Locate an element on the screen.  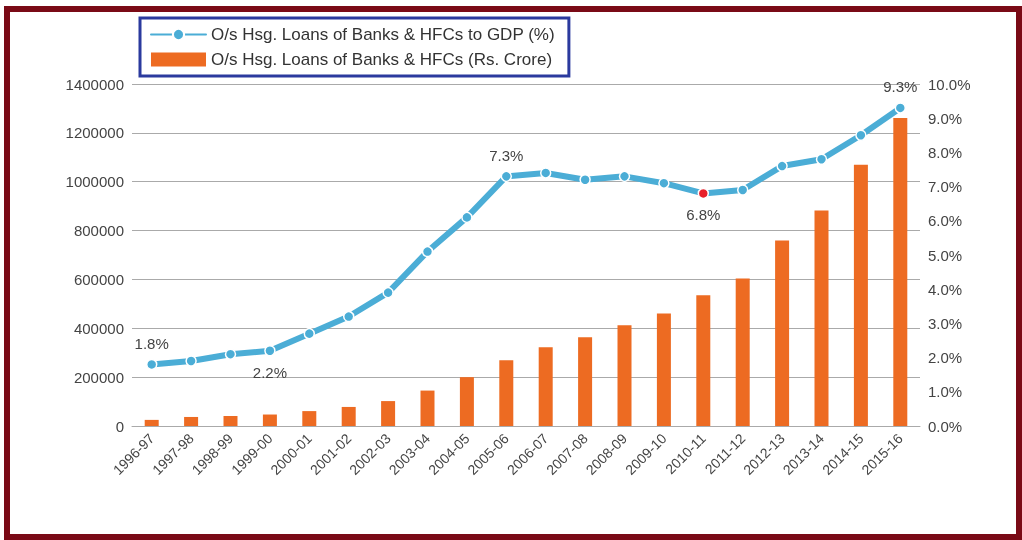
data-label: 6.8% is located at coordinates (703, 215).